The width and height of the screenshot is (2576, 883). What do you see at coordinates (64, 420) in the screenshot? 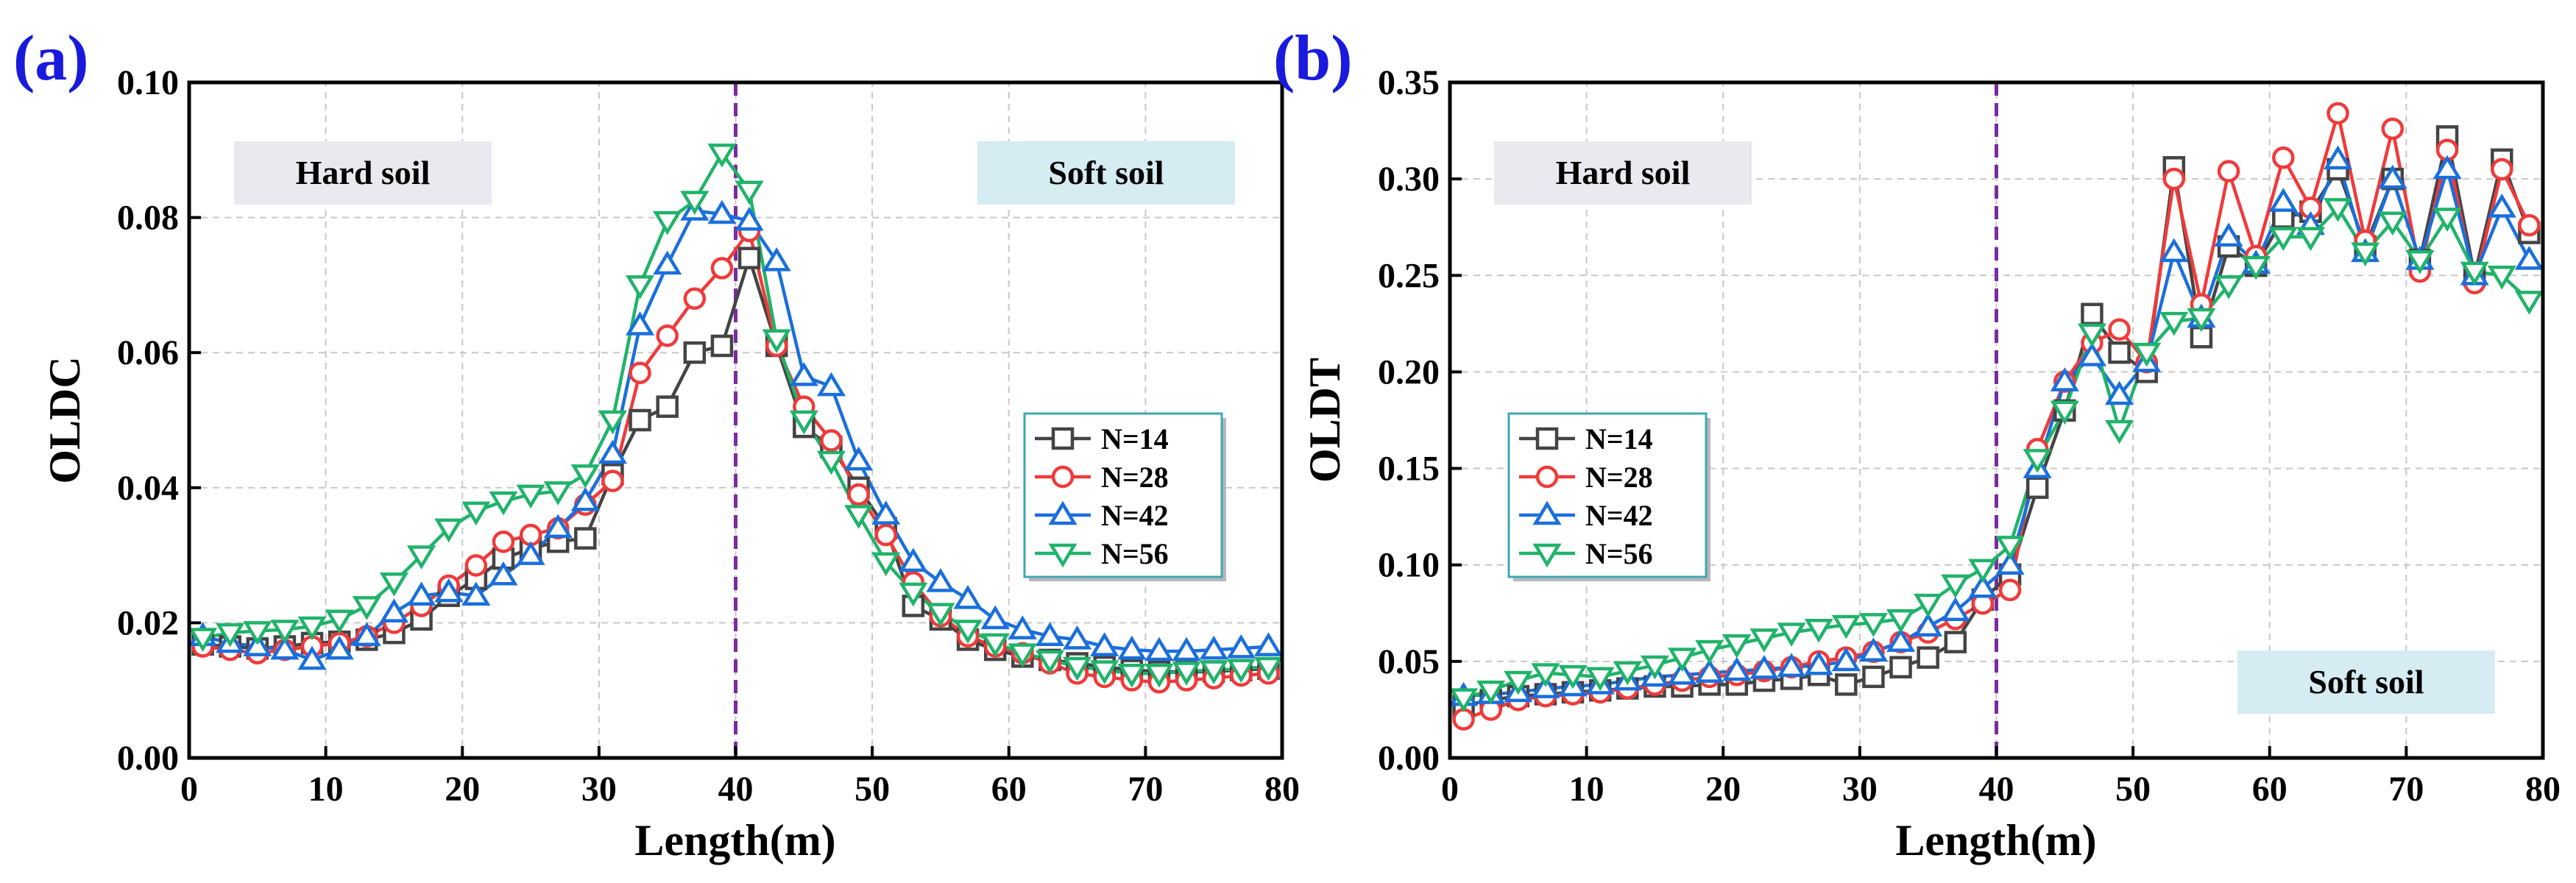
I see `y-axis-label-a: OLDC` at bounding box center [64, 420].